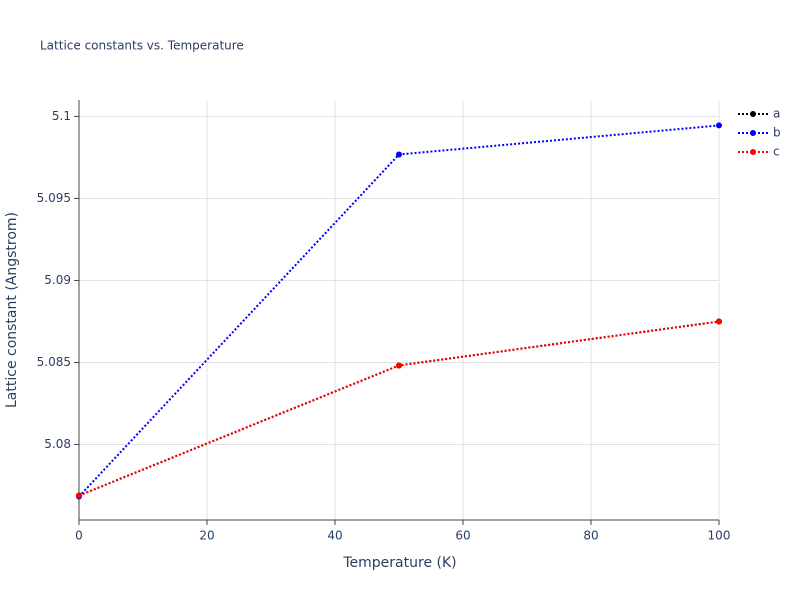 This screenshot has width=800, height=600. I want to click on y-tick-label: 5.08, so click(57, 444).